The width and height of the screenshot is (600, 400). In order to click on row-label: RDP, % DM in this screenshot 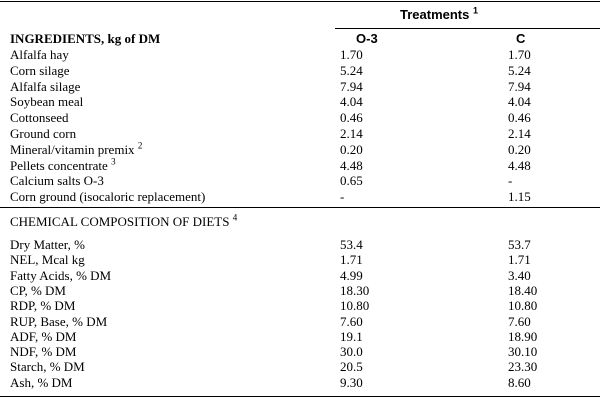, I will do `click(42, 305)`.